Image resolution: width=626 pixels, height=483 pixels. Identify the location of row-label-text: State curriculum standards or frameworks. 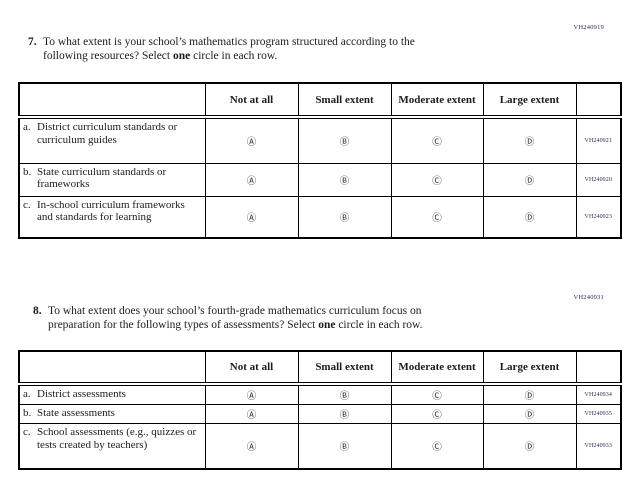
(102, 178).